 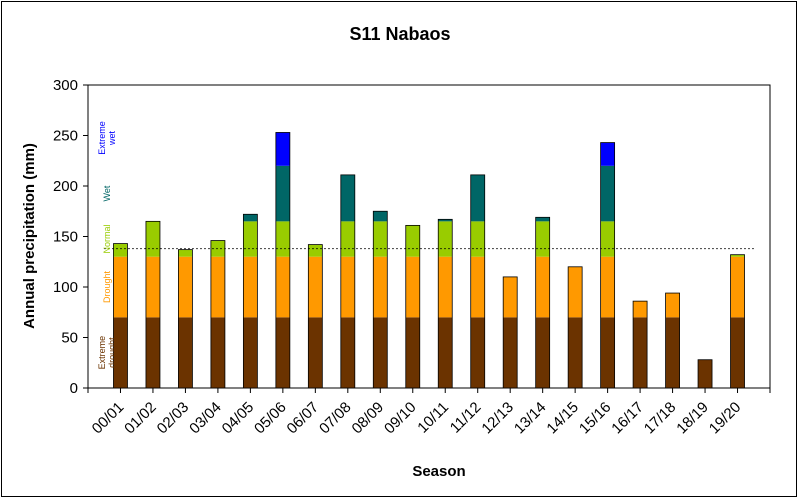 I want to click on y-tick-label: 150, so click(x=65, y=237).